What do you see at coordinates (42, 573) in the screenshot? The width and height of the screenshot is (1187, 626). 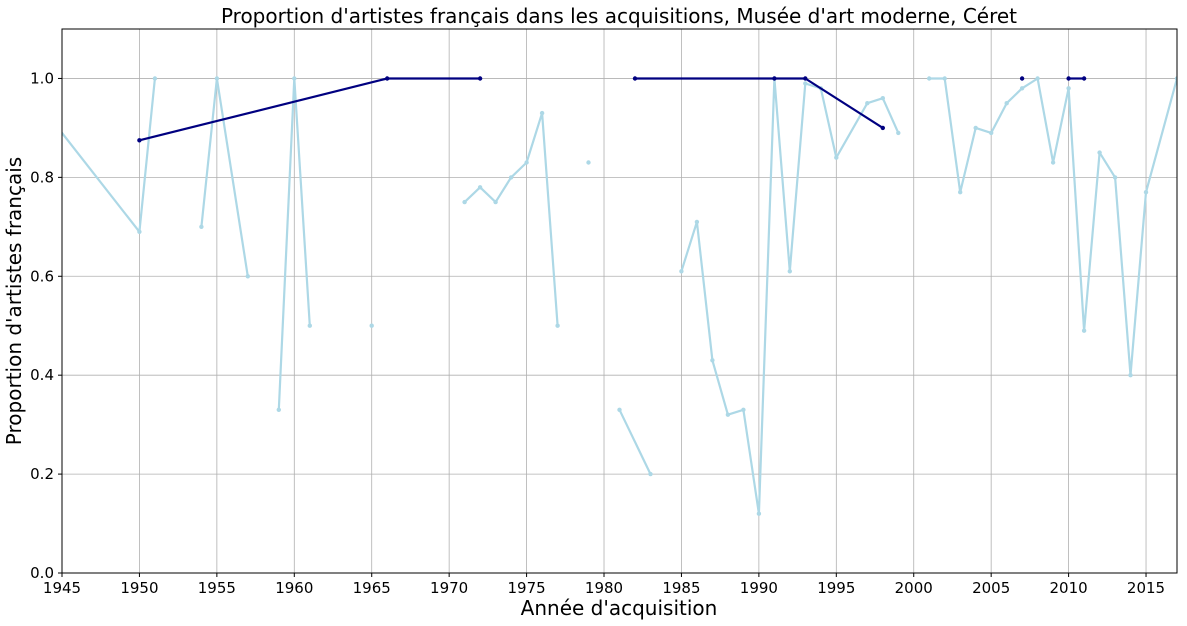 I see `y-tick-label: 0.0` at bounding box center [42, 573].